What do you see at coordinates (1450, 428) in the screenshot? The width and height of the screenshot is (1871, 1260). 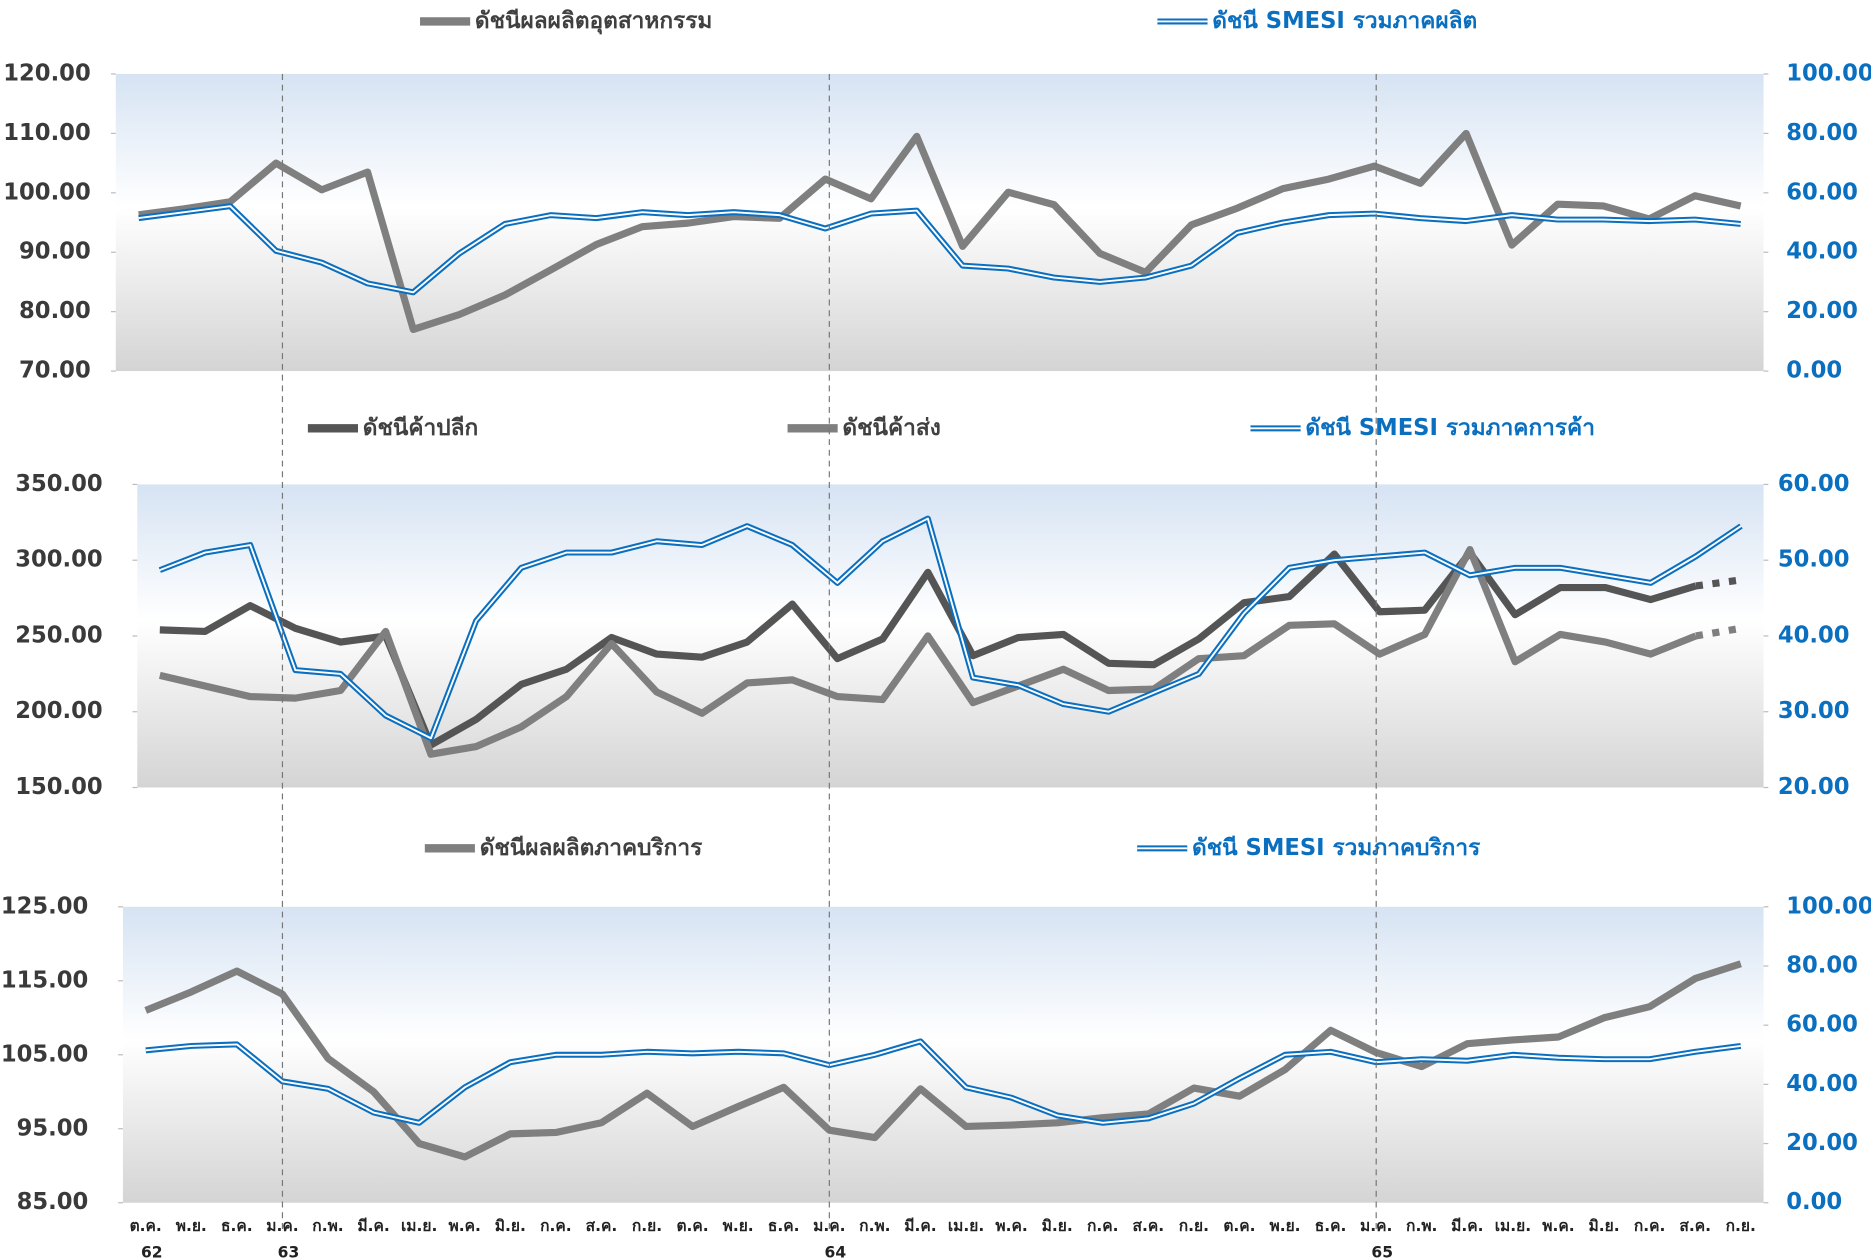 I see `legend-label: ดัชนี SMESI รวมภาคการค้า` at bounding box center [1450, 428].